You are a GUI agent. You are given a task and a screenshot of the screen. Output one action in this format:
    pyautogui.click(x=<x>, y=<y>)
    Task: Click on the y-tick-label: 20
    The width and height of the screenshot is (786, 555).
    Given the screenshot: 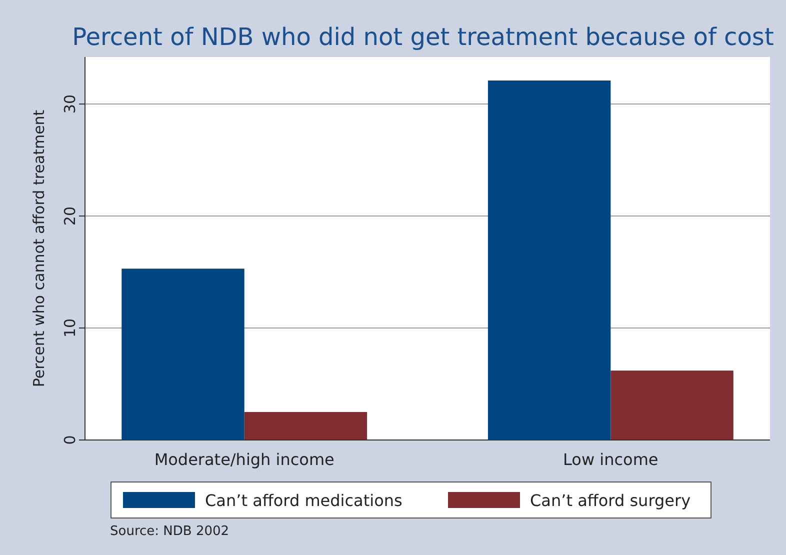 What is the action you would take?
    pyautogui.click(x=70, y=216)
    